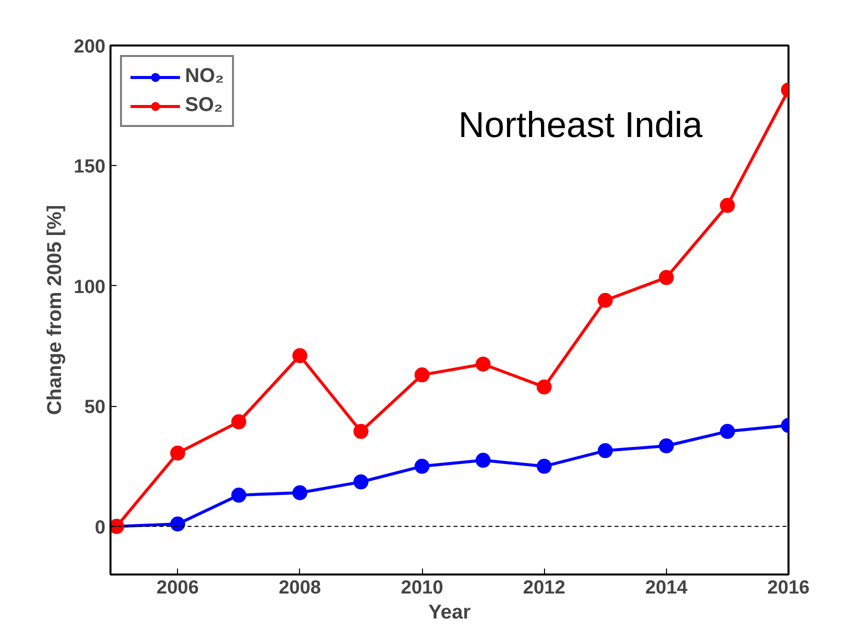 The image size is (848, 626). What do you see at coordinates (100, 527) in the screenshot?
I see `y-tick-label: 0` at bounding box center [100, 527].